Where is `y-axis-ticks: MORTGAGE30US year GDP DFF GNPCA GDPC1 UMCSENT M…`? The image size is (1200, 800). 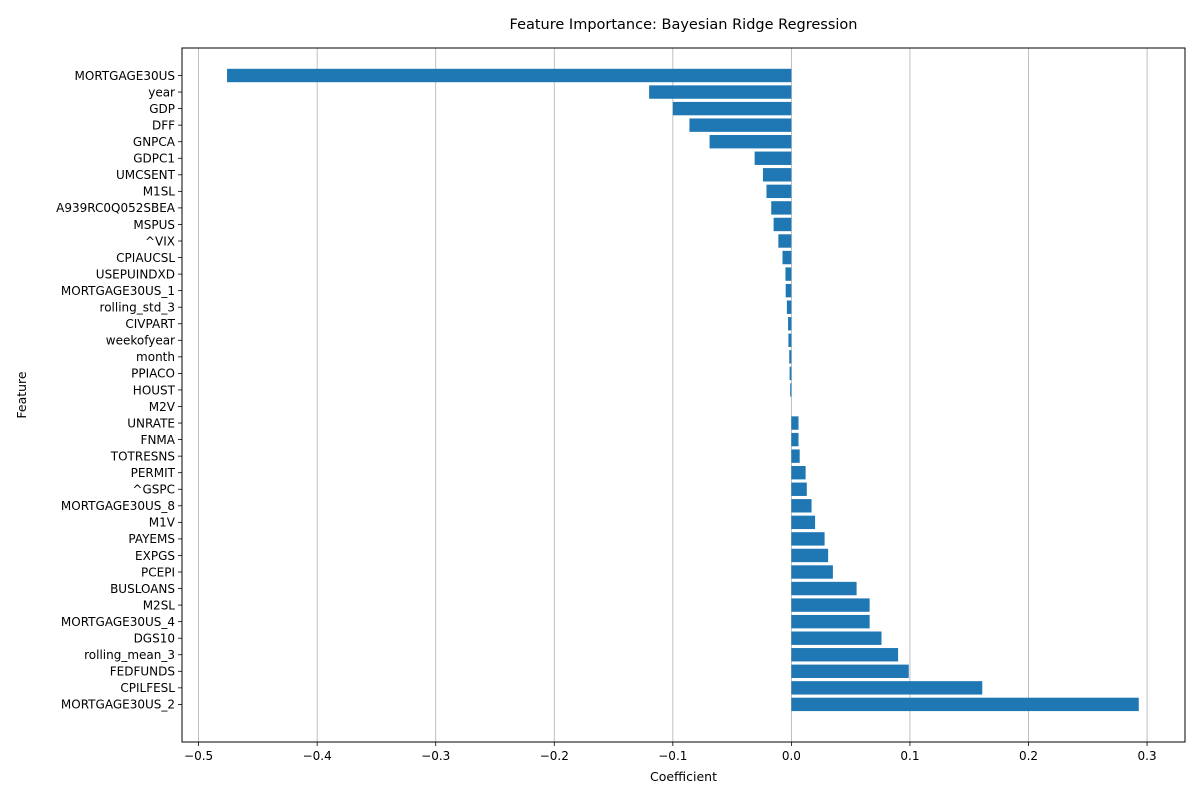 y-axis-ticks: MORTGAGE30US year GDP DFF GNPCA GDPC1 UMCSENT M… is located at coordinates (119, 390).